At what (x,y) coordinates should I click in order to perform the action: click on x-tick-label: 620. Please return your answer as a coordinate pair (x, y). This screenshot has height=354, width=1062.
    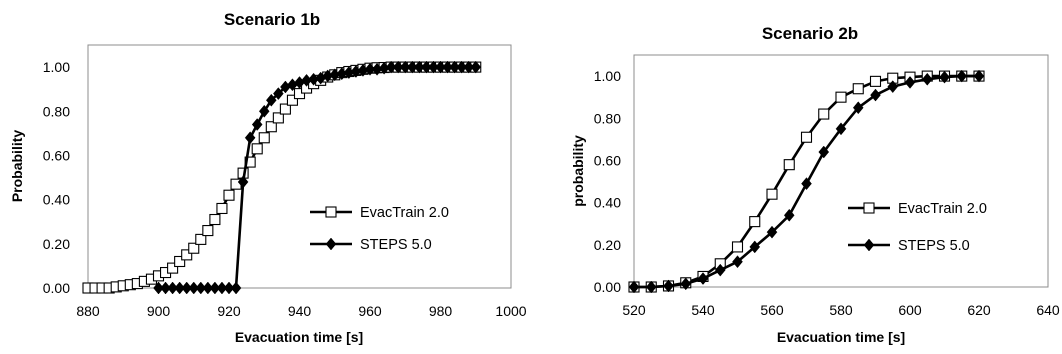
    Looking at the image, I should click on (979, 310).